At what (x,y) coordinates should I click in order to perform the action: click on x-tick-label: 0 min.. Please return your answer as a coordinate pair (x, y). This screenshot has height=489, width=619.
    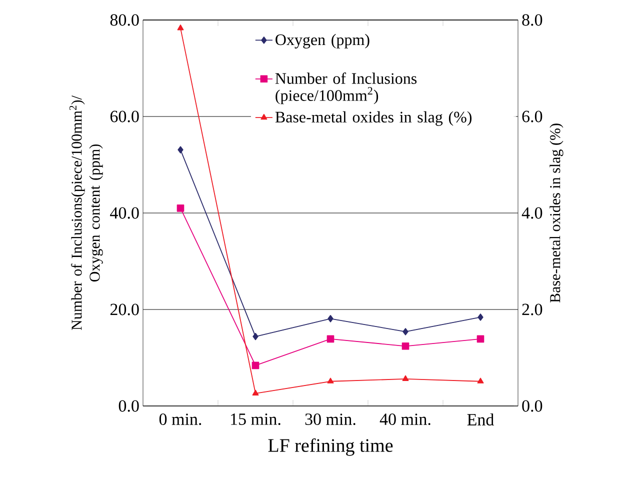
    Looking at the image, I should click on (180, 420).